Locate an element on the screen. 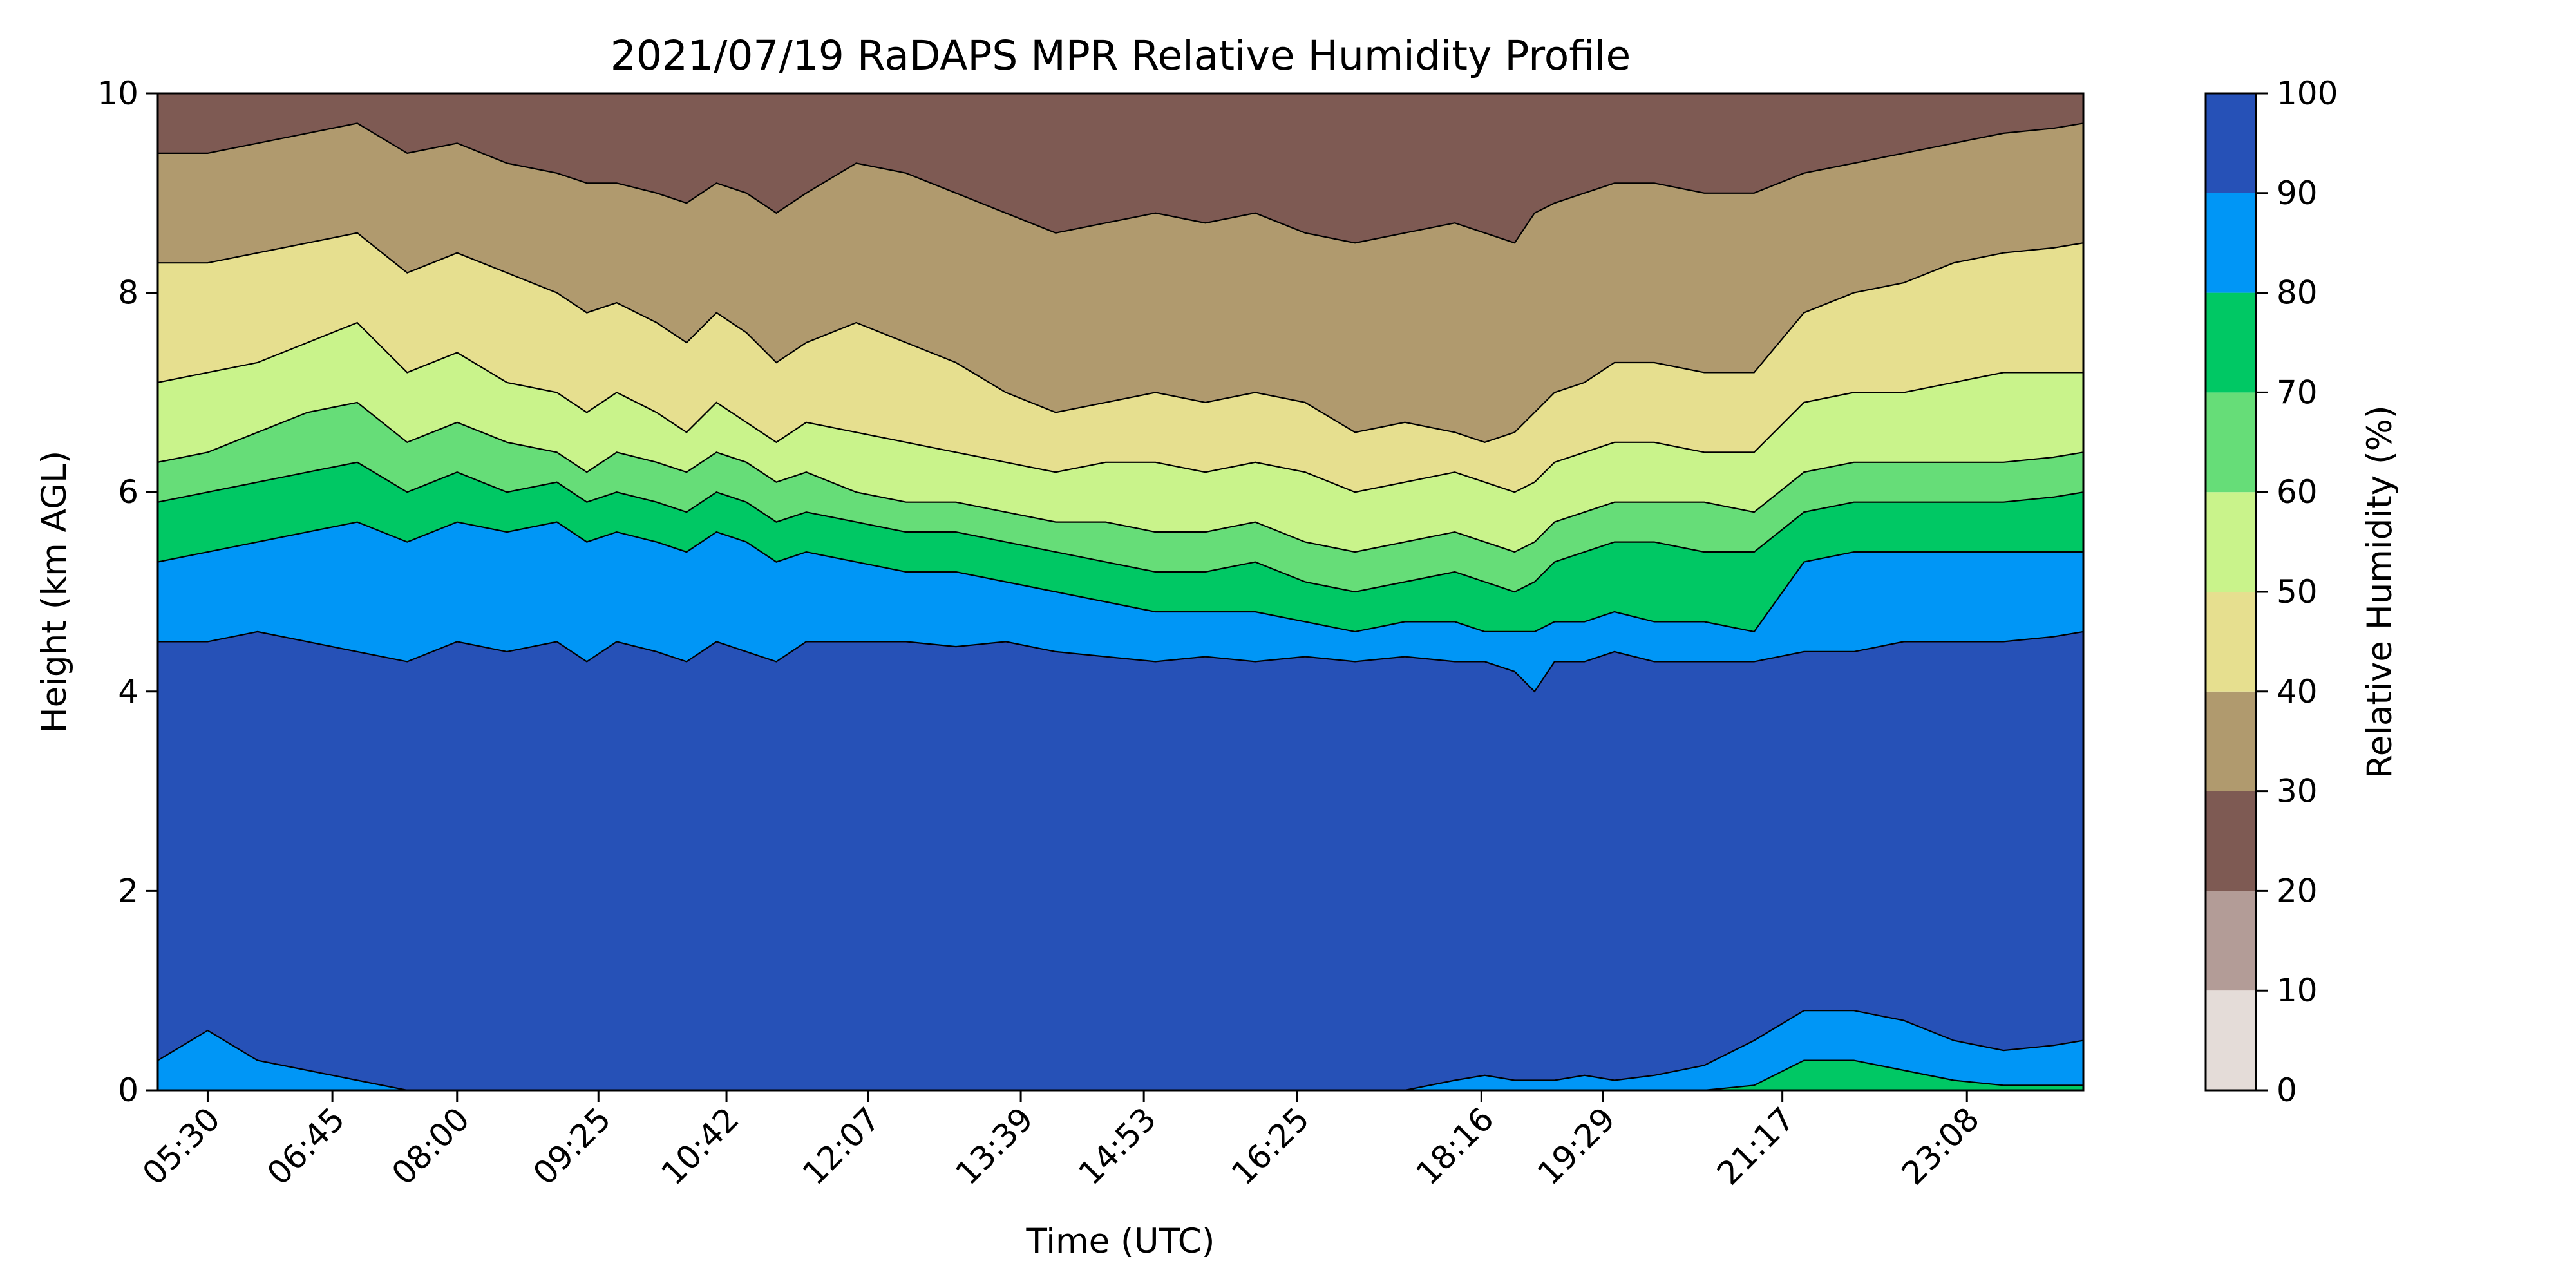 The height and width of the screenshot is (1288, 2576). y-tick-label: 8 is located at coordinates (128, 293).